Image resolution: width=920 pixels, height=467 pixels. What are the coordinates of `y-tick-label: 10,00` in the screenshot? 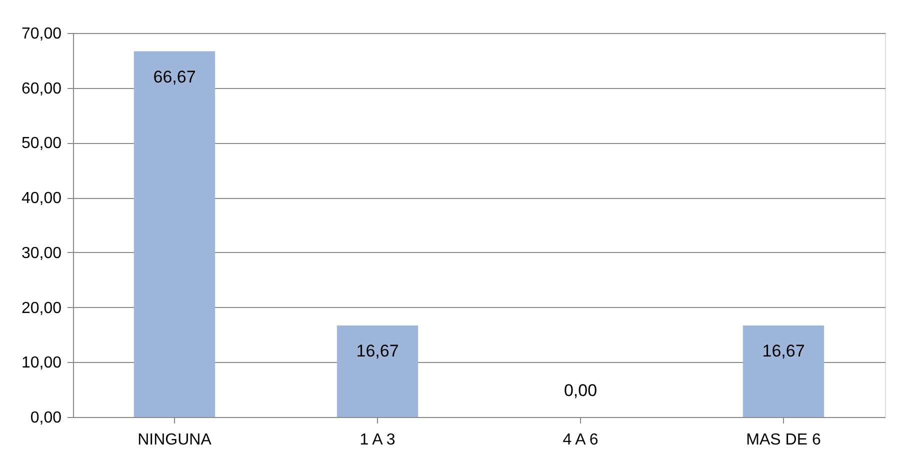 It's located at (41, 363).